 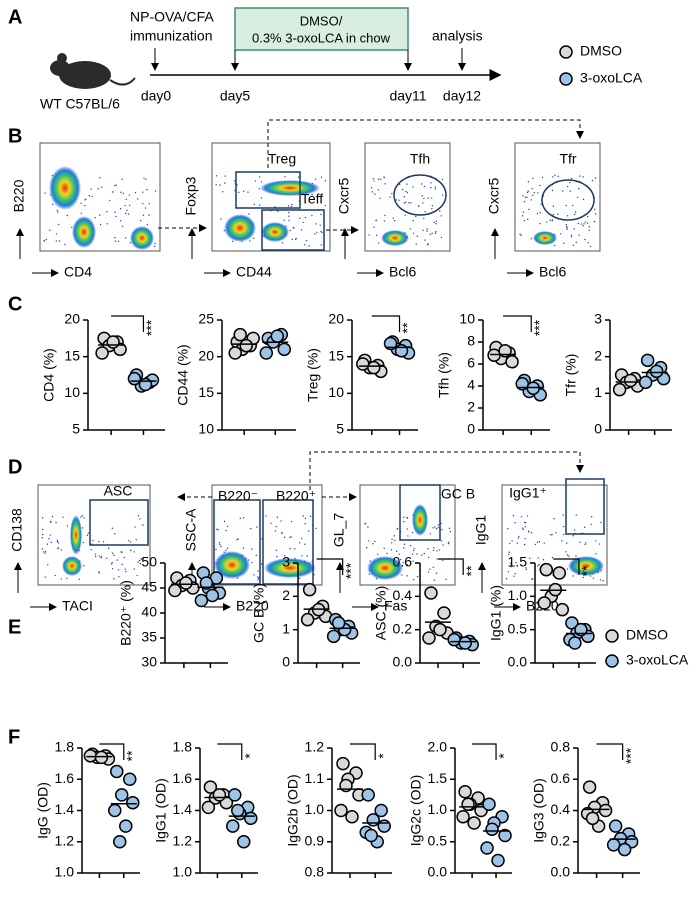 I want to click on y-tick-label: 0.0, so click(x=561, y=872).